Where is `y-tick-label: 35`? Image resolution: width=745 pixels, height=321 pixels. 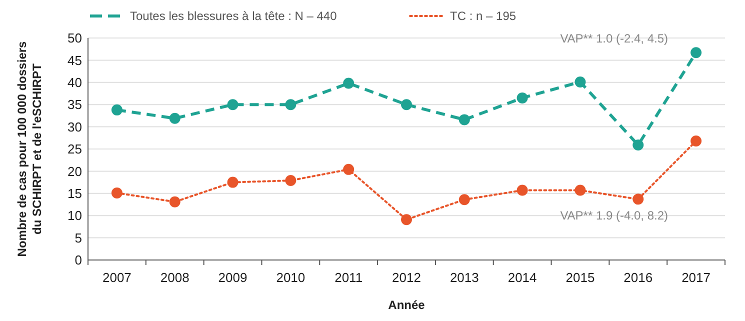 y-tick-label: 35 is located at coordinates (75, 104).